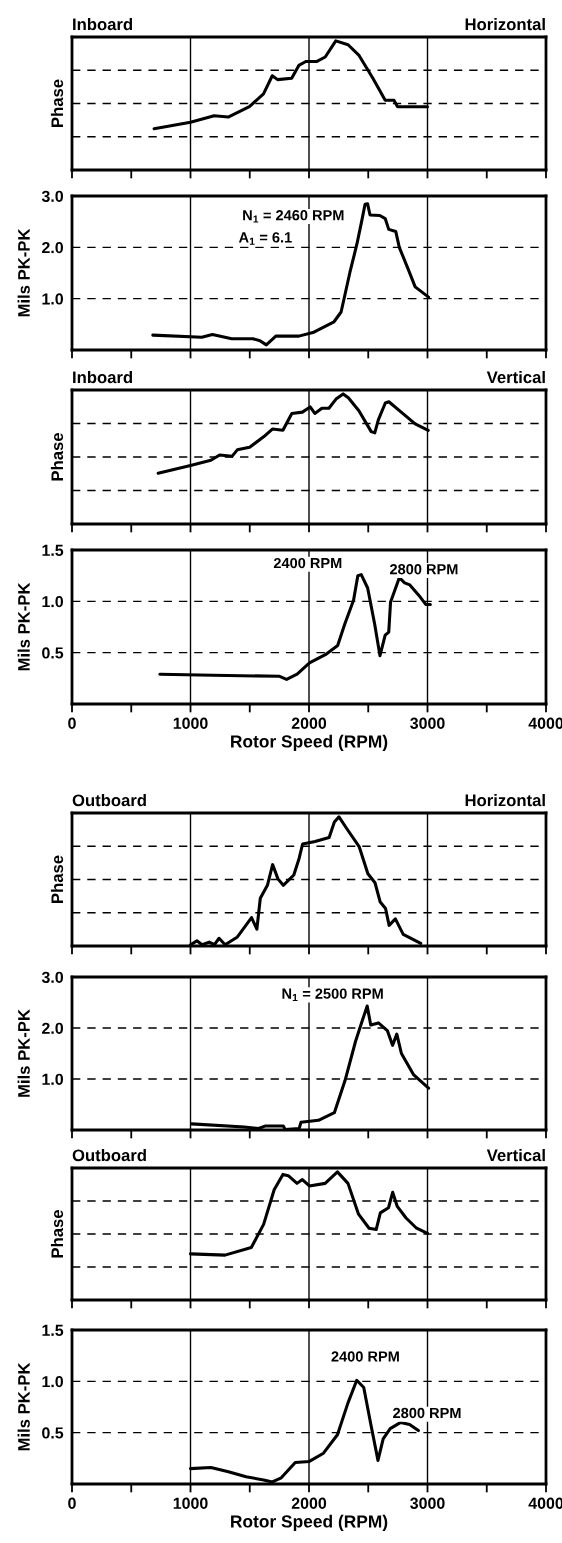  I want to click on annotation: N$_{1}$ = 2500 RPM, so click(332, 994).